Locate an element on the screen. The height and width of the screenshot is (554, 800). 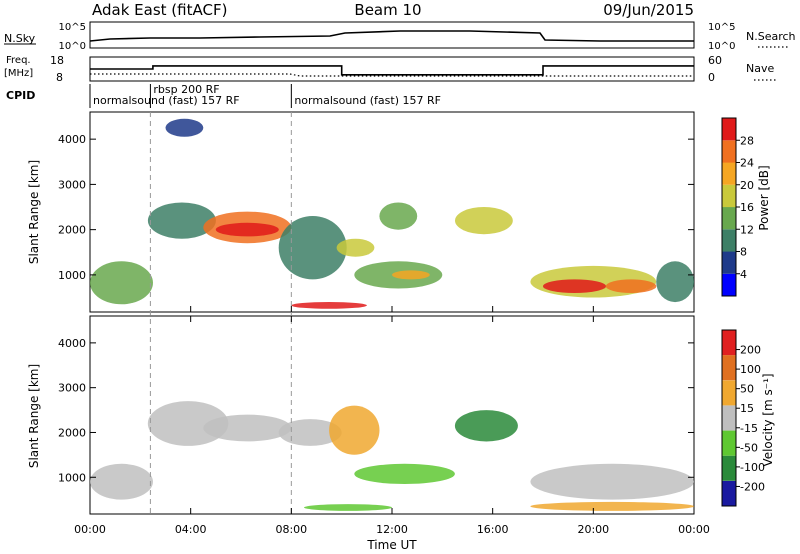
velocity-regions is located at coordinates (392, 456).